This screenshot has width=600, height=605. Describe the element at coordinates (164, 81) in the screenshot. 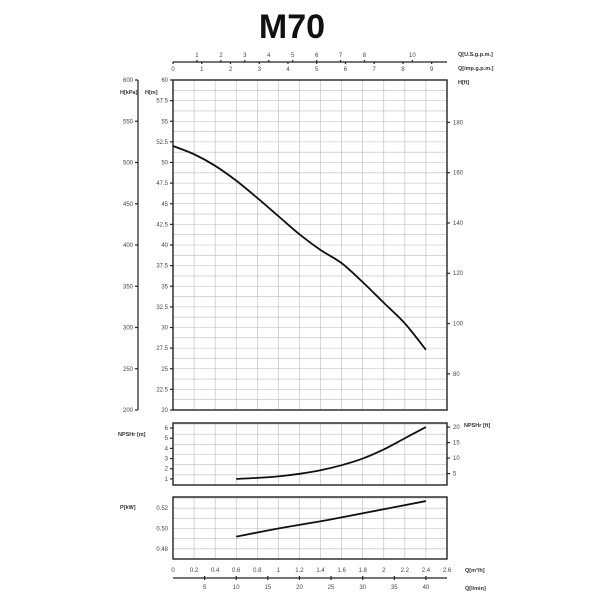

I see `head-m-tick-label: 60` at that location.